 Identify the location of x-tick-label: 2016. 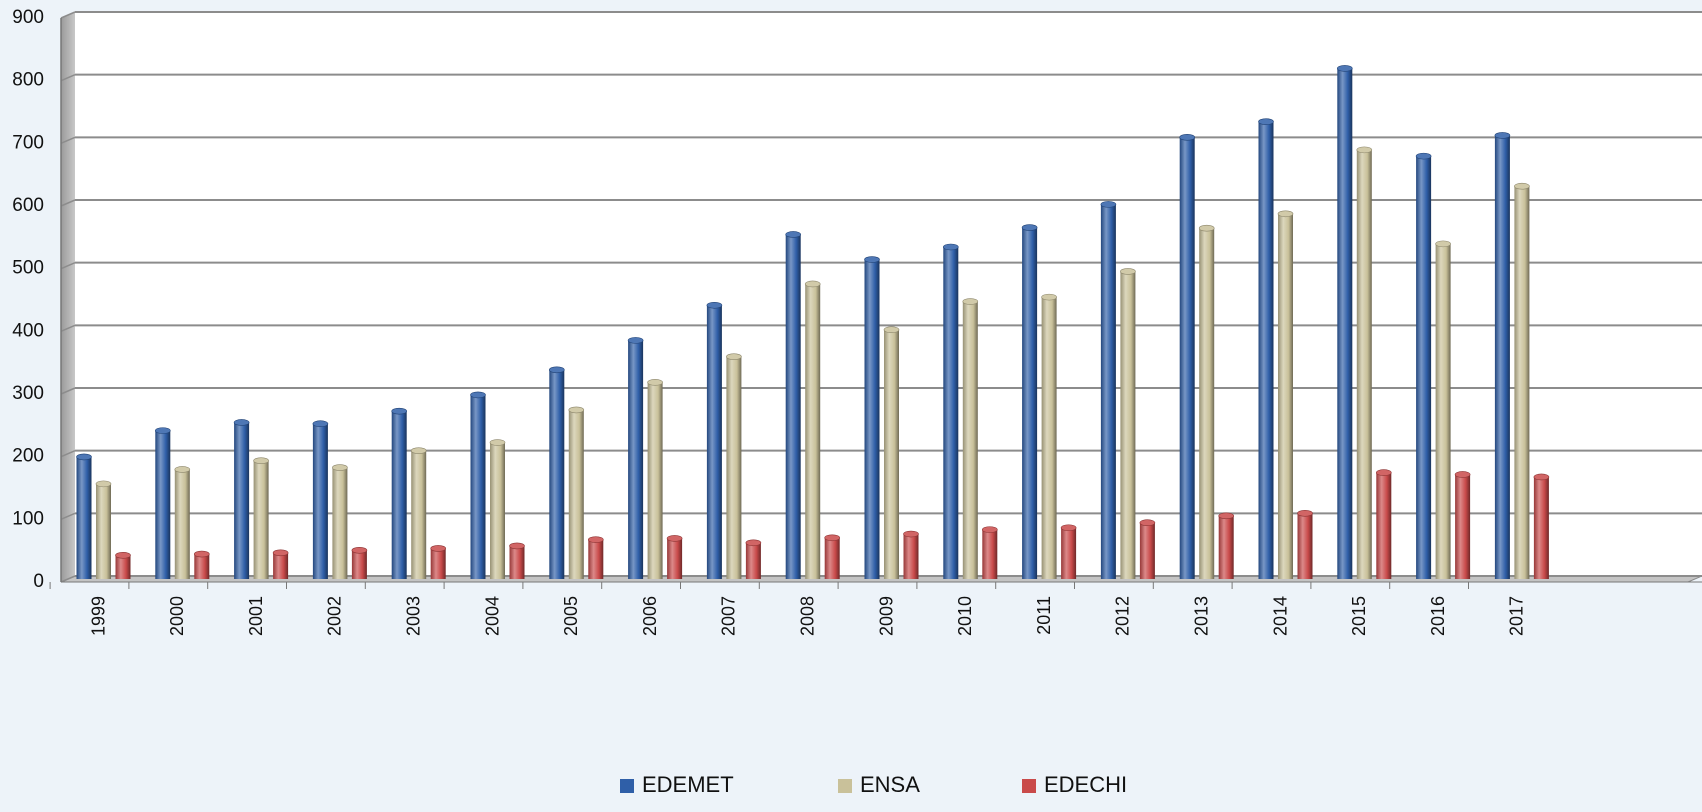
(1438, 616).